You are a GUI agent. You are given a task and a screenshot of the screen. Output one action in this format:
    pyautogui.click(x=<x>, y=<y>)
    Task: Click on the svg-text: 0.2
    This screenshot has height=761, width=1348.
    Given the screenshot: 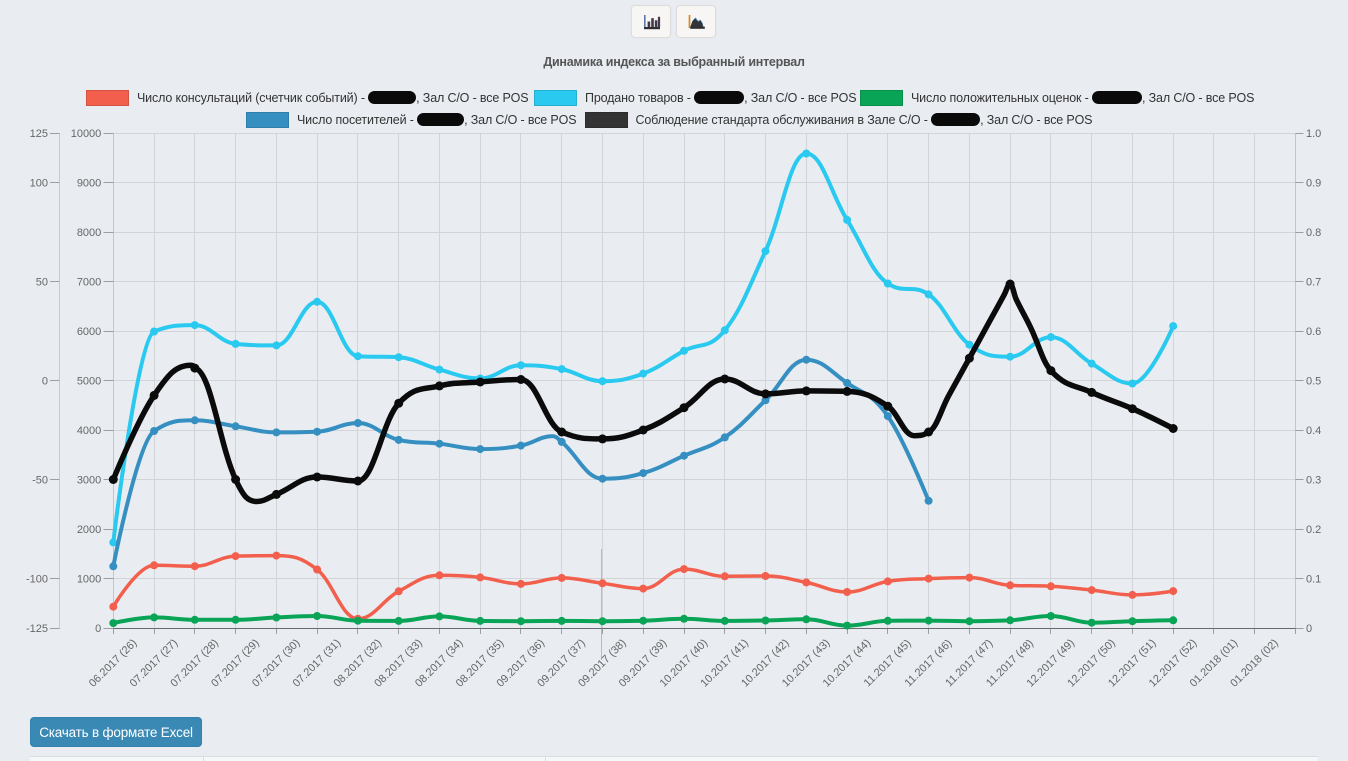 What is the action you would take?
    pyautogui.click(x=1313, y=530)
    